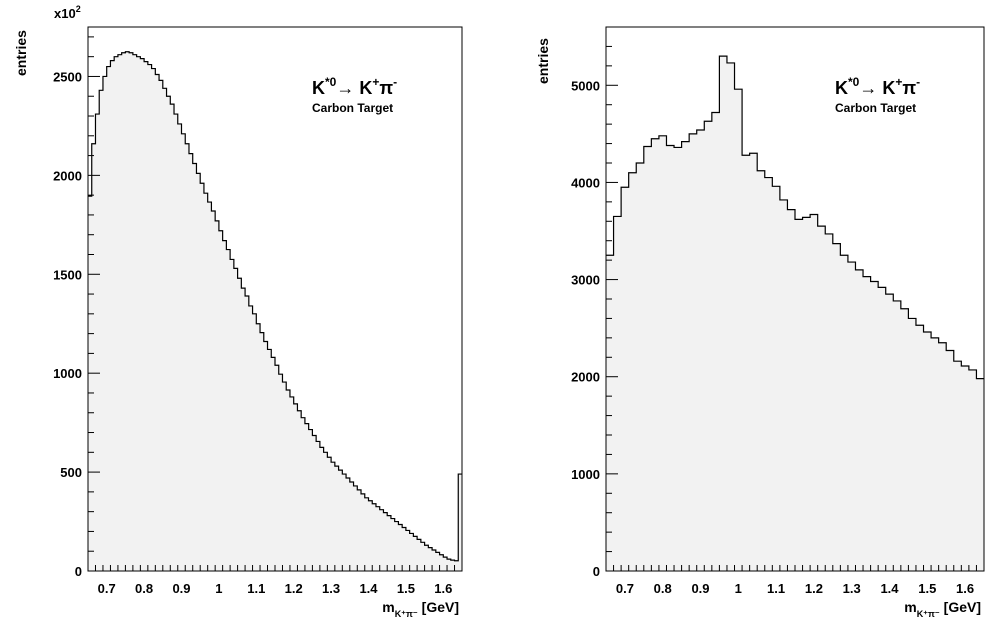 This screenshot has width=985, height=627. I want to click on decay-annotation-right: K*0→ K+π-, so click(877, 86).